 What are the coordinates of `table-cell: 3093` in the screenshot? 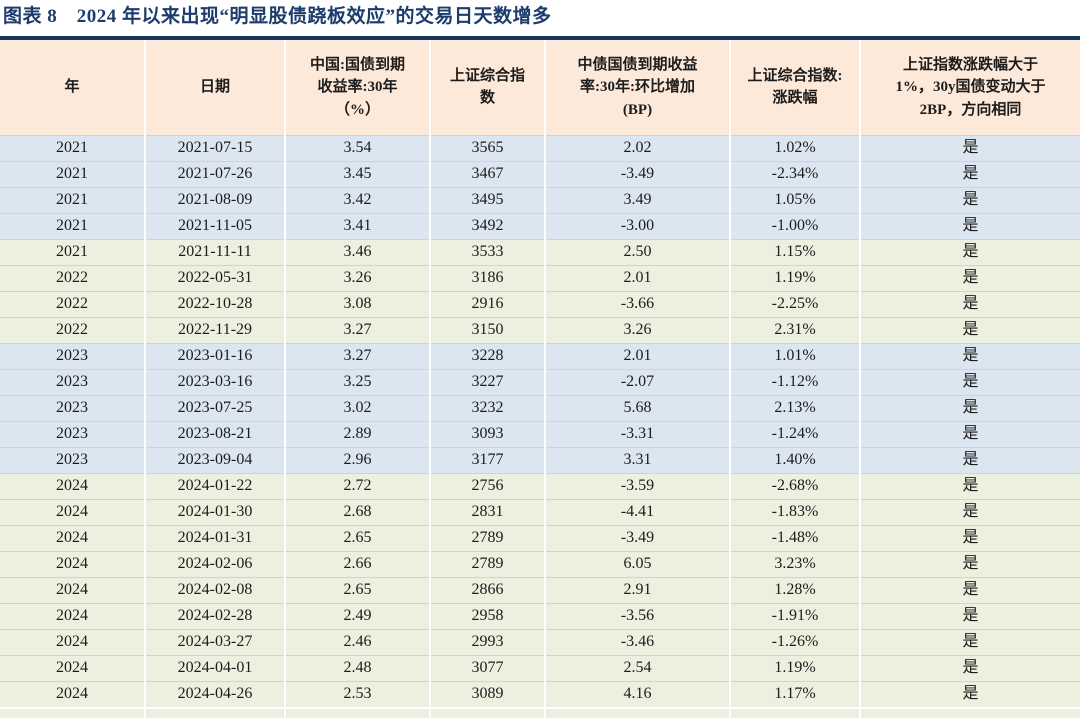 It's located at (488, 434).